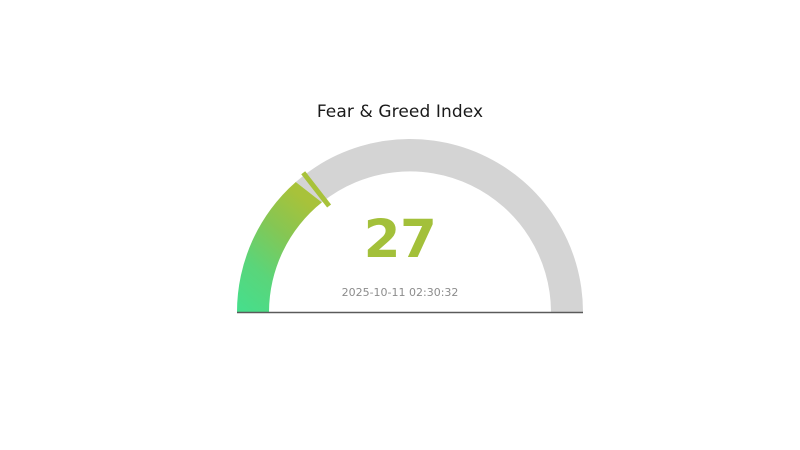 The height and width of the screenshot is (450, 800). What do you see at coordinates (439, 225) in the screenshot?
I see `gauge-track-remaining` at bounding box center [439, 225].